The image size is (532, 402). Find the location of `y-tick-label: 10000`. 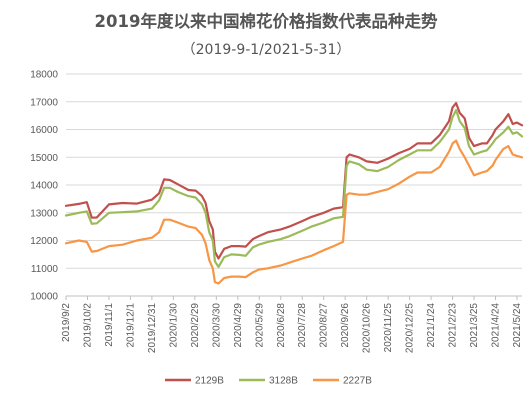

y-tick-label: 10000 is located at coordinates (44, 297).